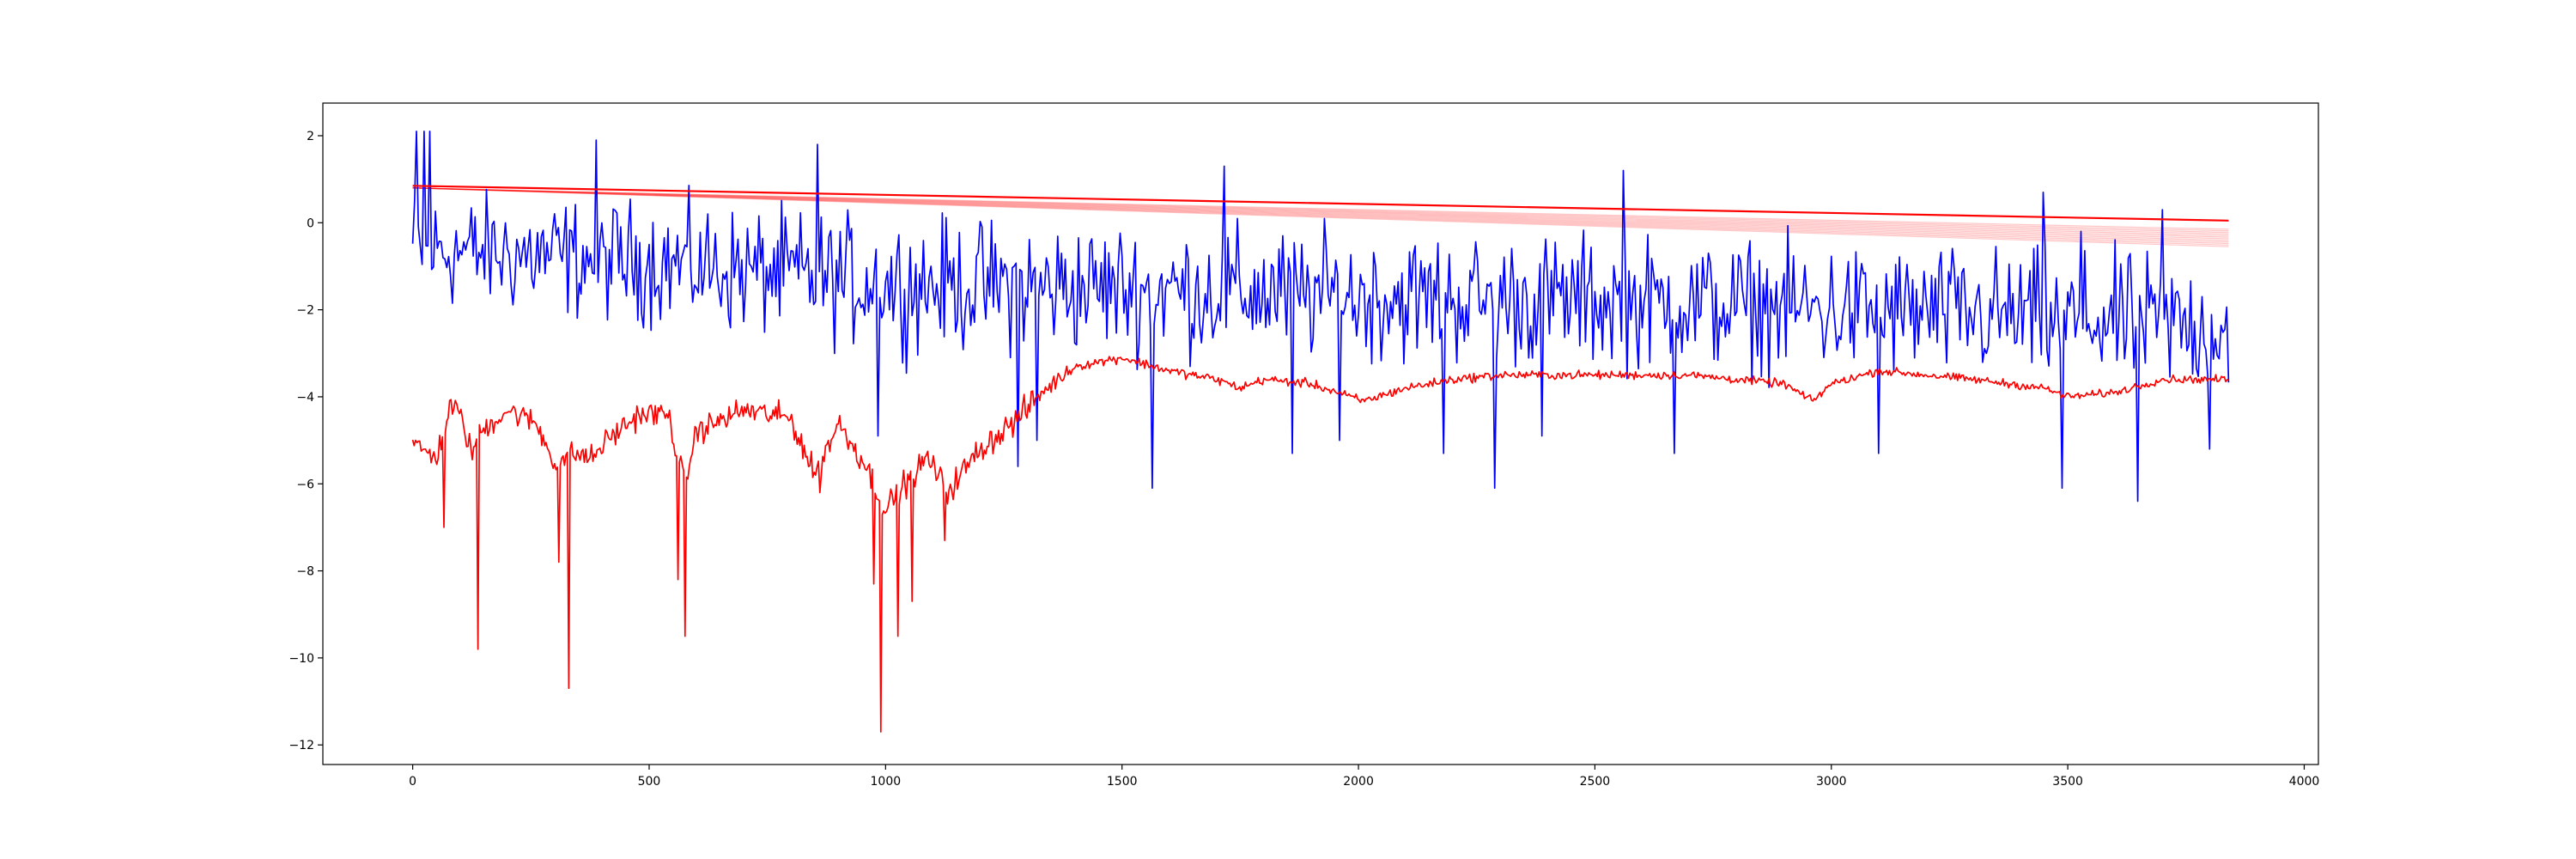 The height and width of the screenshot is (859, 2576). Describe the element at coordinates (301, 659) in the screenshot. I see `y-tick-label: −10` at that location.